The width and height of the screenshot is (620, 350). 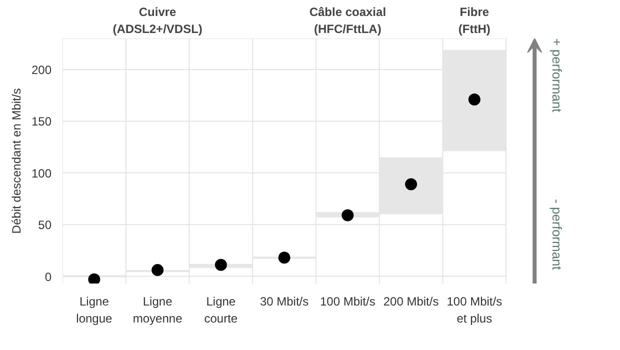 I want to click on x-tick-label: 200 Mbit/s, so click(x=411, y=301).